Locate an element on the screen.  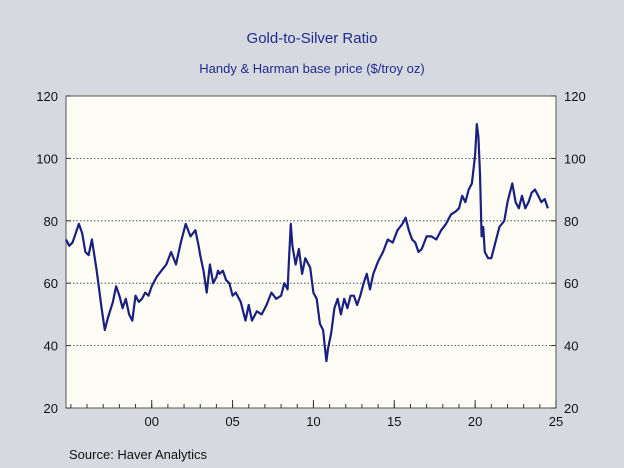
y-tick-label-right: 60 is located at coordinates (571, 283).